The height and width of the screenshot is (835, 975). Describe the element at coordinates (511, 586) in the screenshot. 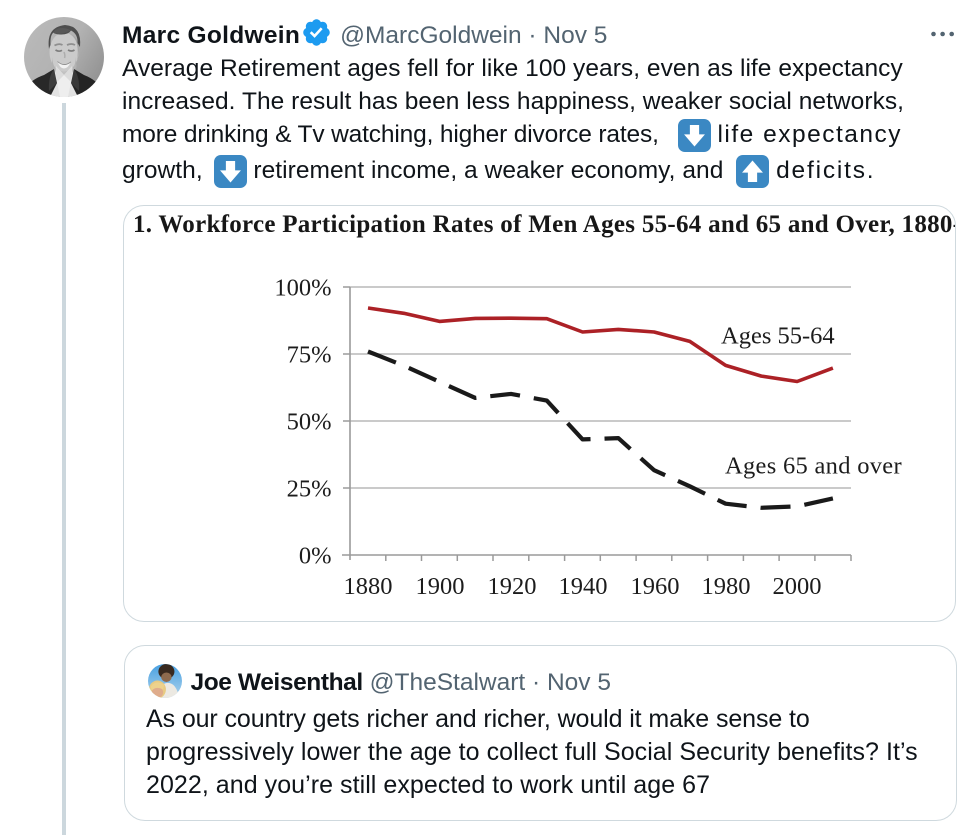

I see `svg-text: 1920` at that location.